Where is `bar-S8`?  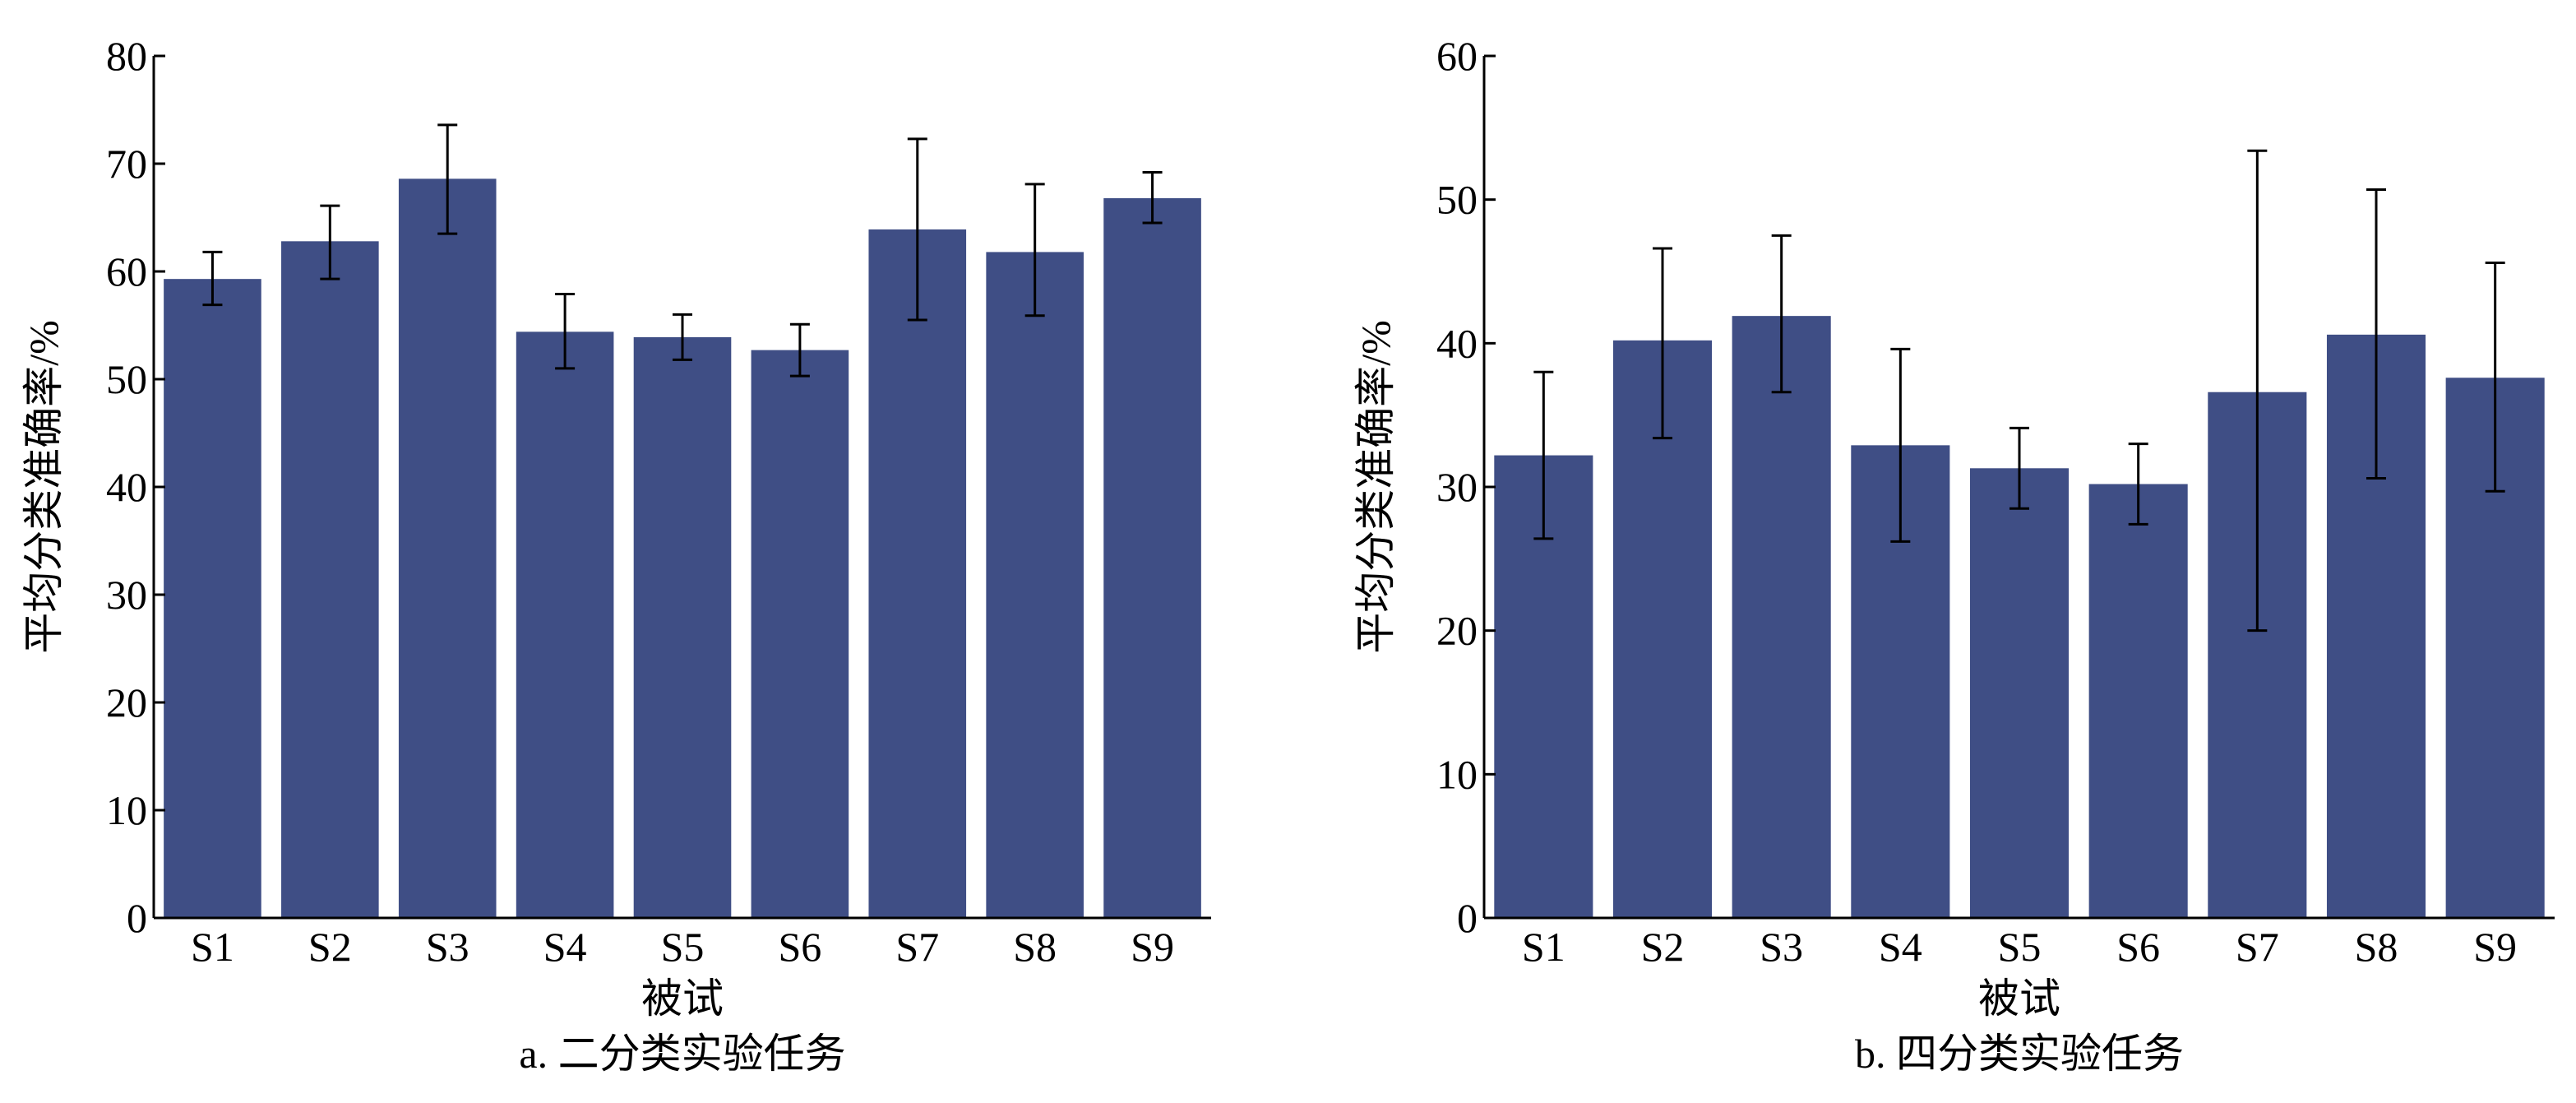 bar-S8 is located at coordinates (1035, 585).